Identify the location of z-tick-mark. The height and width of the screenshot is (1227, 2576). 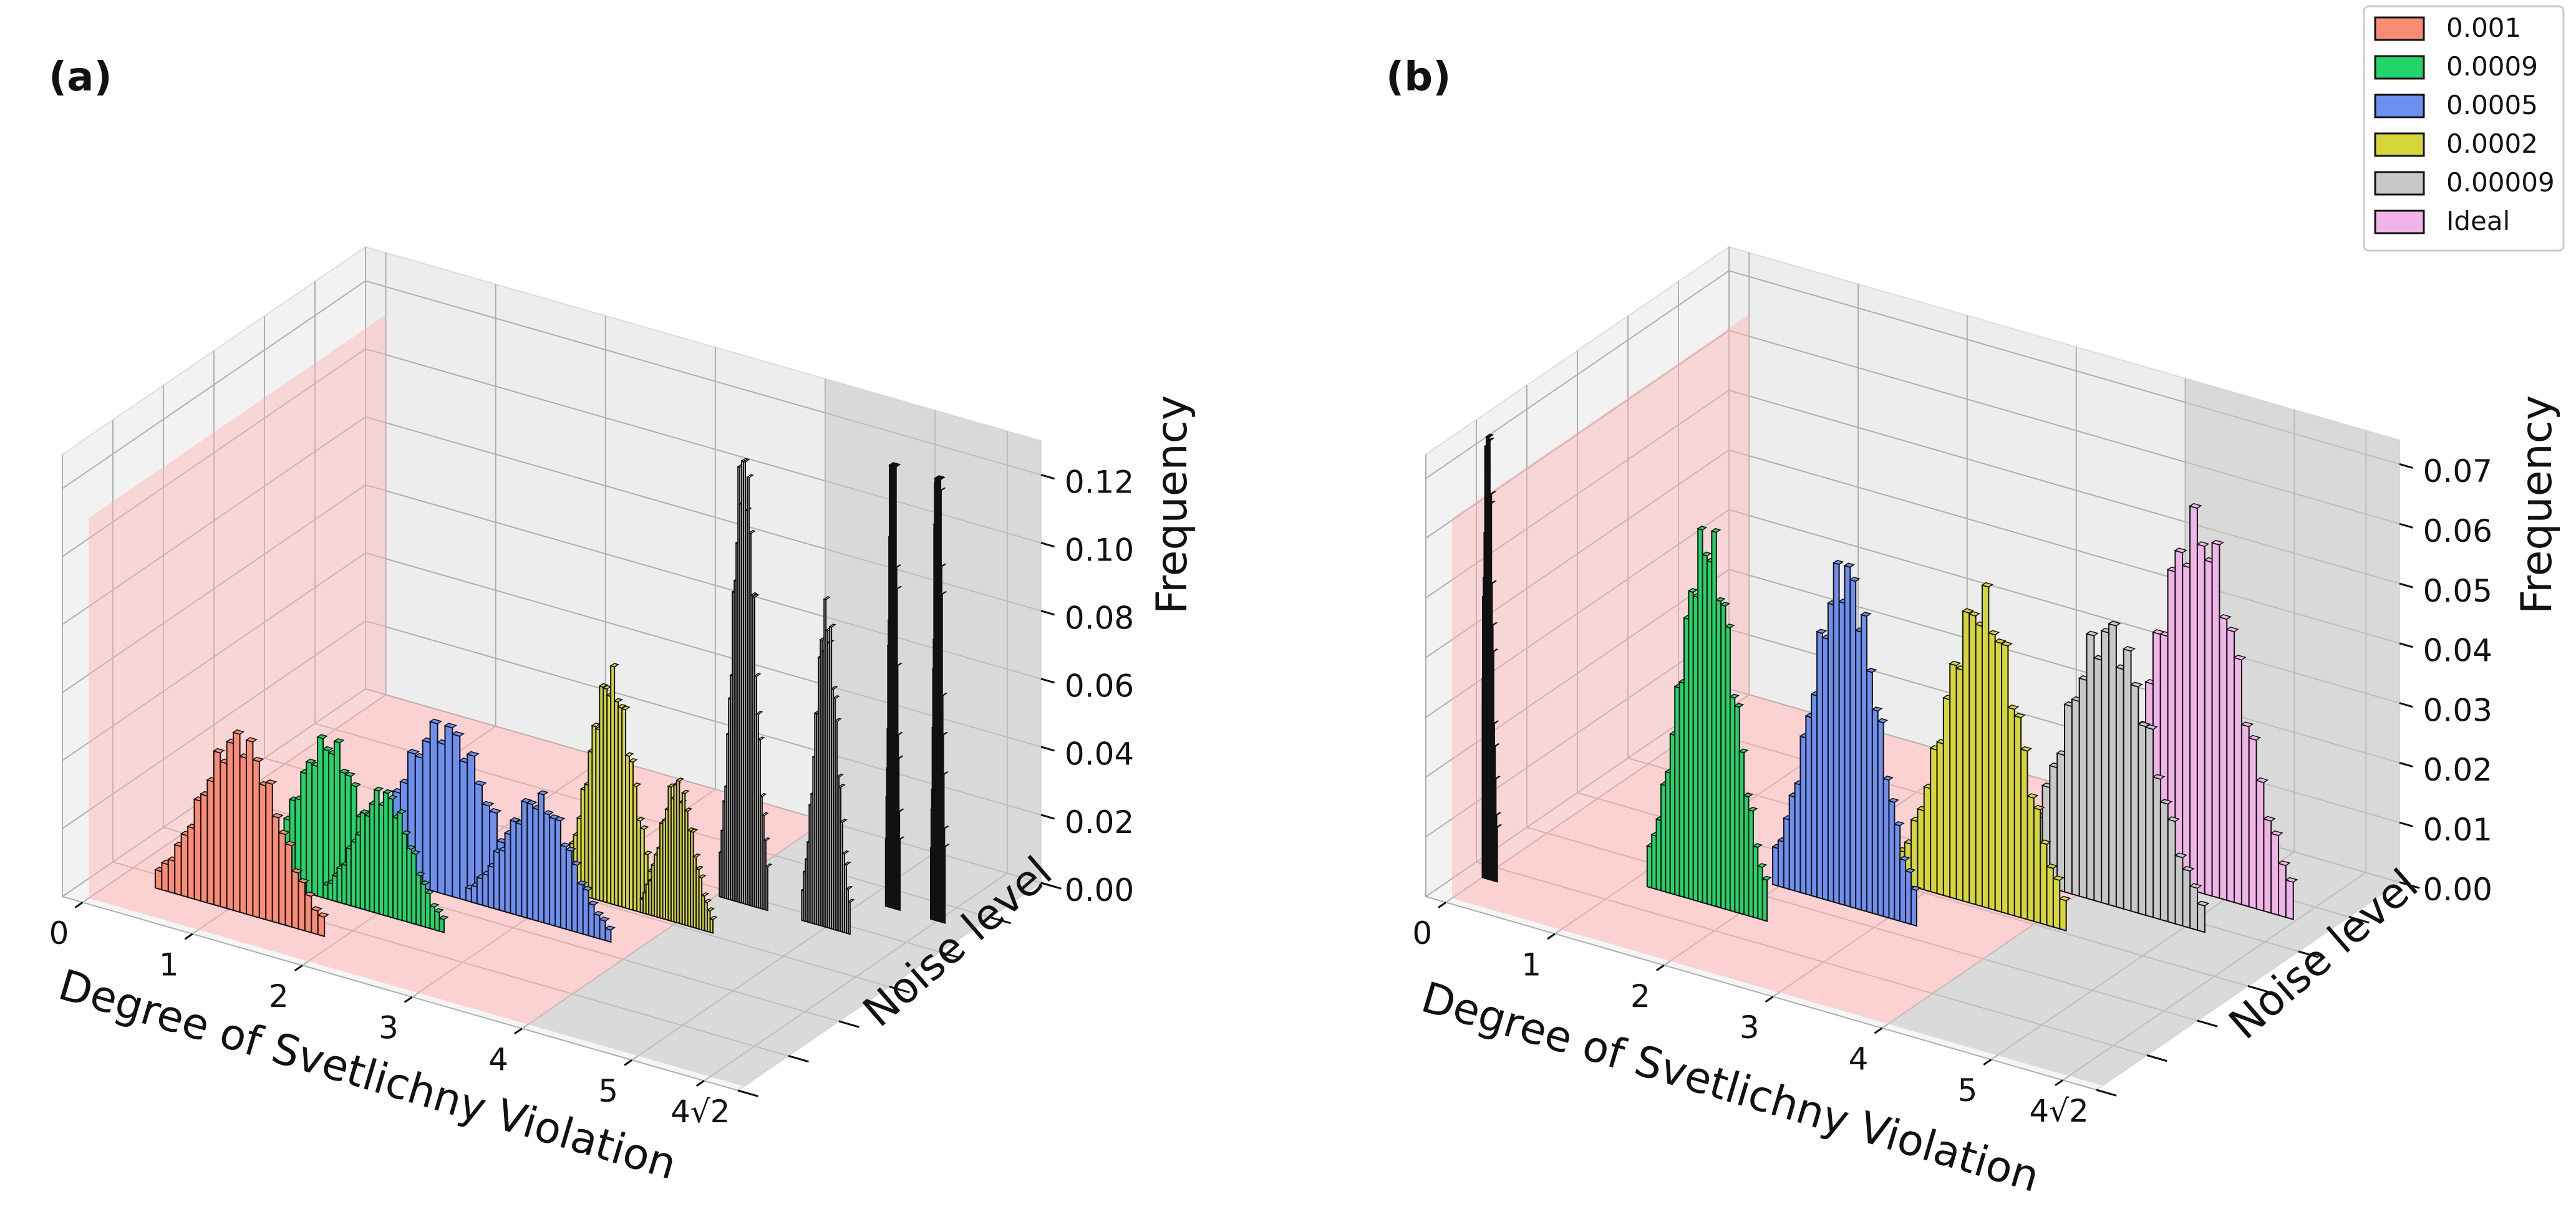
(2406, 765).